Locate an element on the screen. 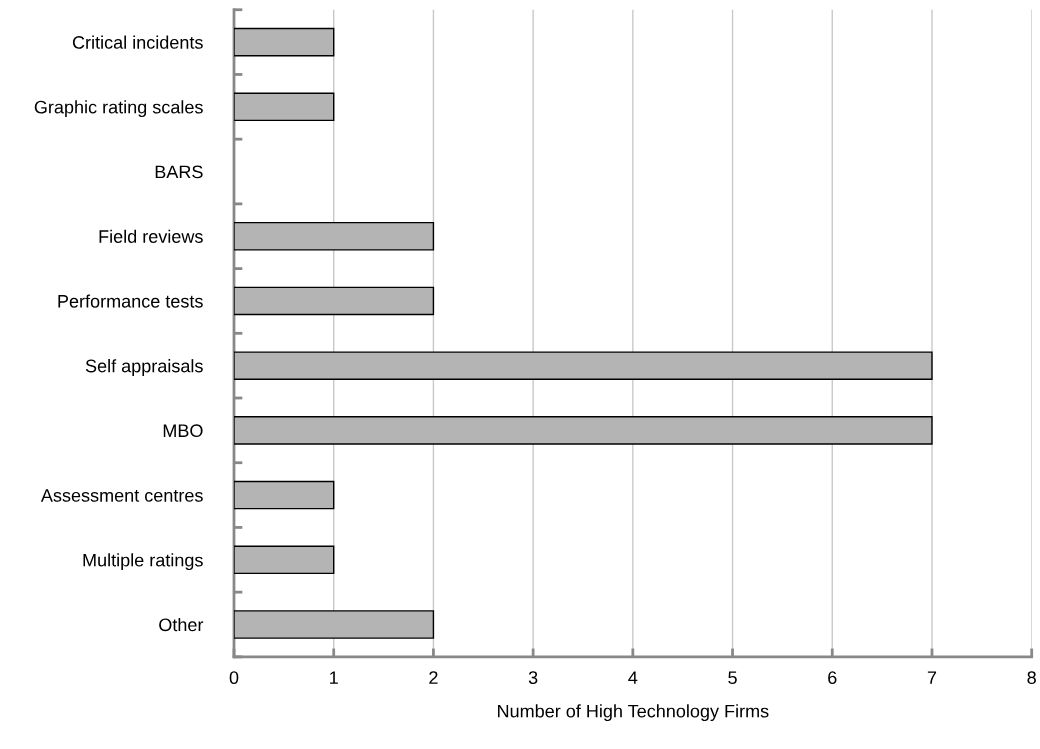 This screenshot has height=749, width=1040. y-tick-label: MBO is located at coordinates (183, 431).